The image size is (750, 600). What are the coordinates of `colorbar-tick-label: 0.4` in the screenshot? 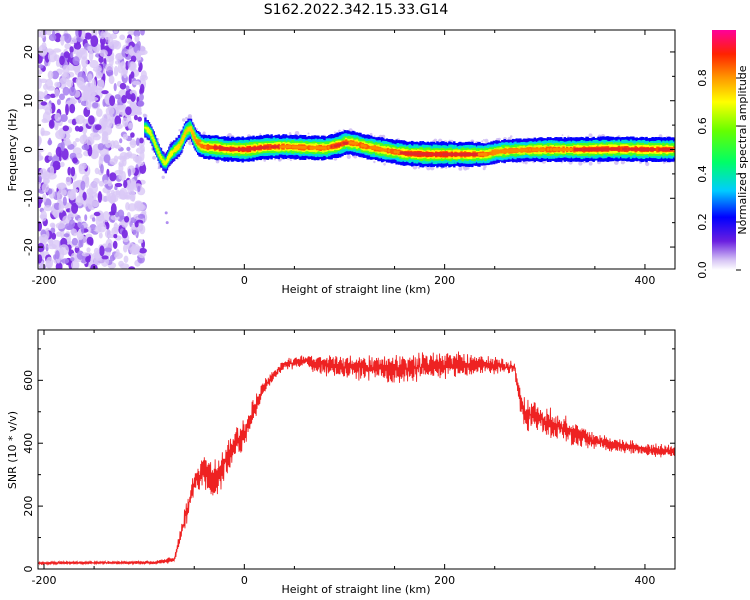 It's located at (702, 174).